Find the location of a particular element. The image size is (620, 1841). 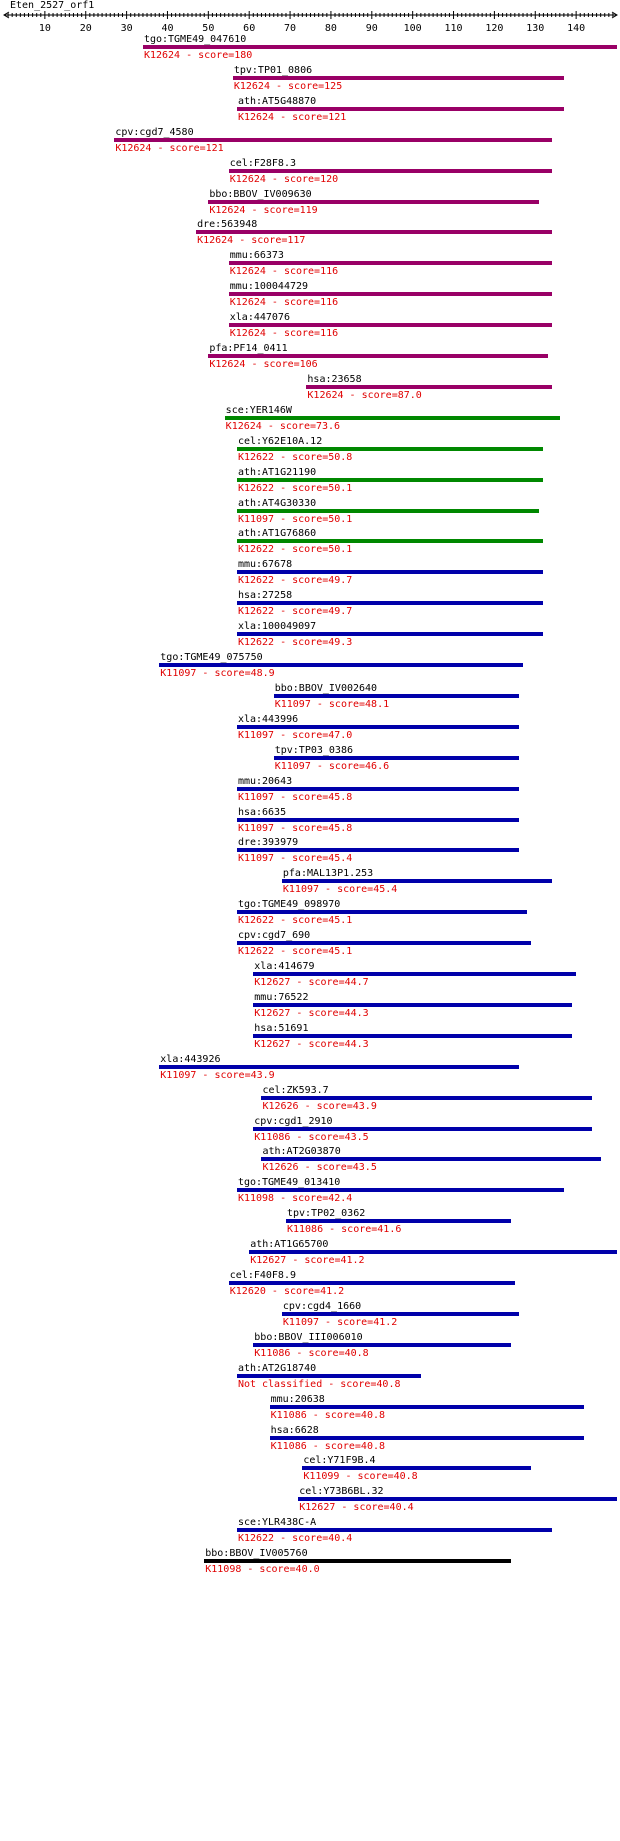

hit-gene-link: hsa:27258 is located at coordinates (265, 596).